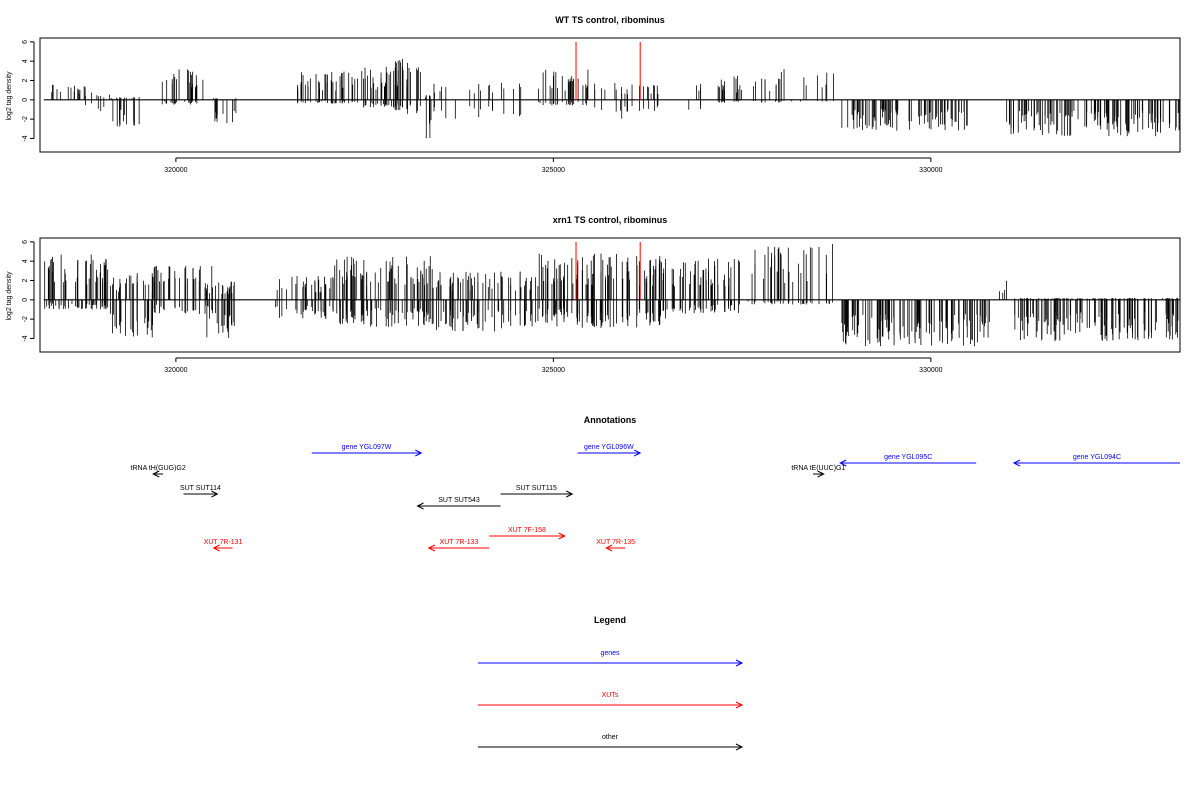 The width and height of the screenshot is (1200, 800). I want to click on annotation-feature: SUT SUT114, so click(200, 491).